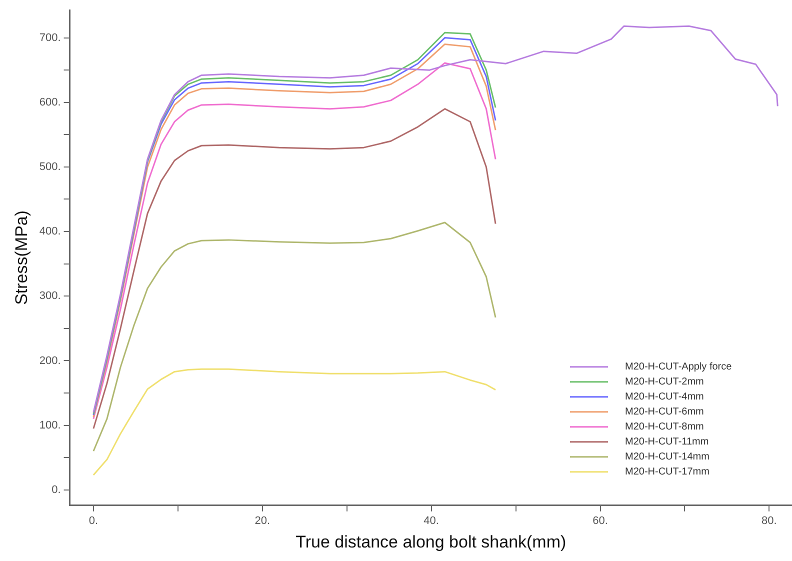 The width and height of the screenshot is (792, 561). Describe the element at coordinates (667, 442) in the screenshot. I see `legend-label: M20-H-CUT-11mm` at that location.